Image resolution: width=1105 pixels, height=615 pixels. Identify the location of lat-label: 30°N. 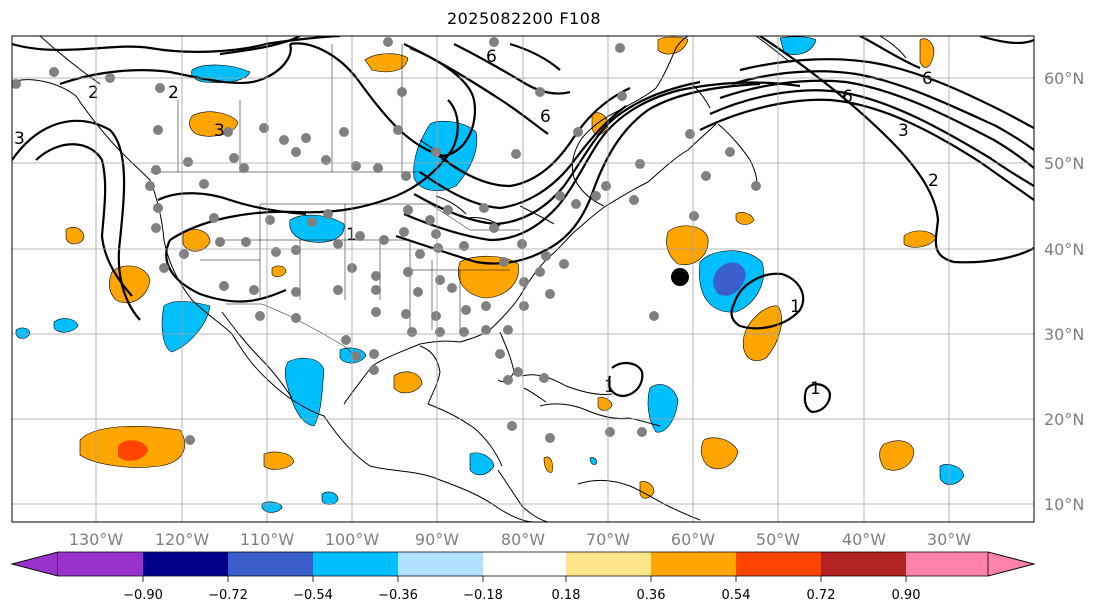
(1064, 334).